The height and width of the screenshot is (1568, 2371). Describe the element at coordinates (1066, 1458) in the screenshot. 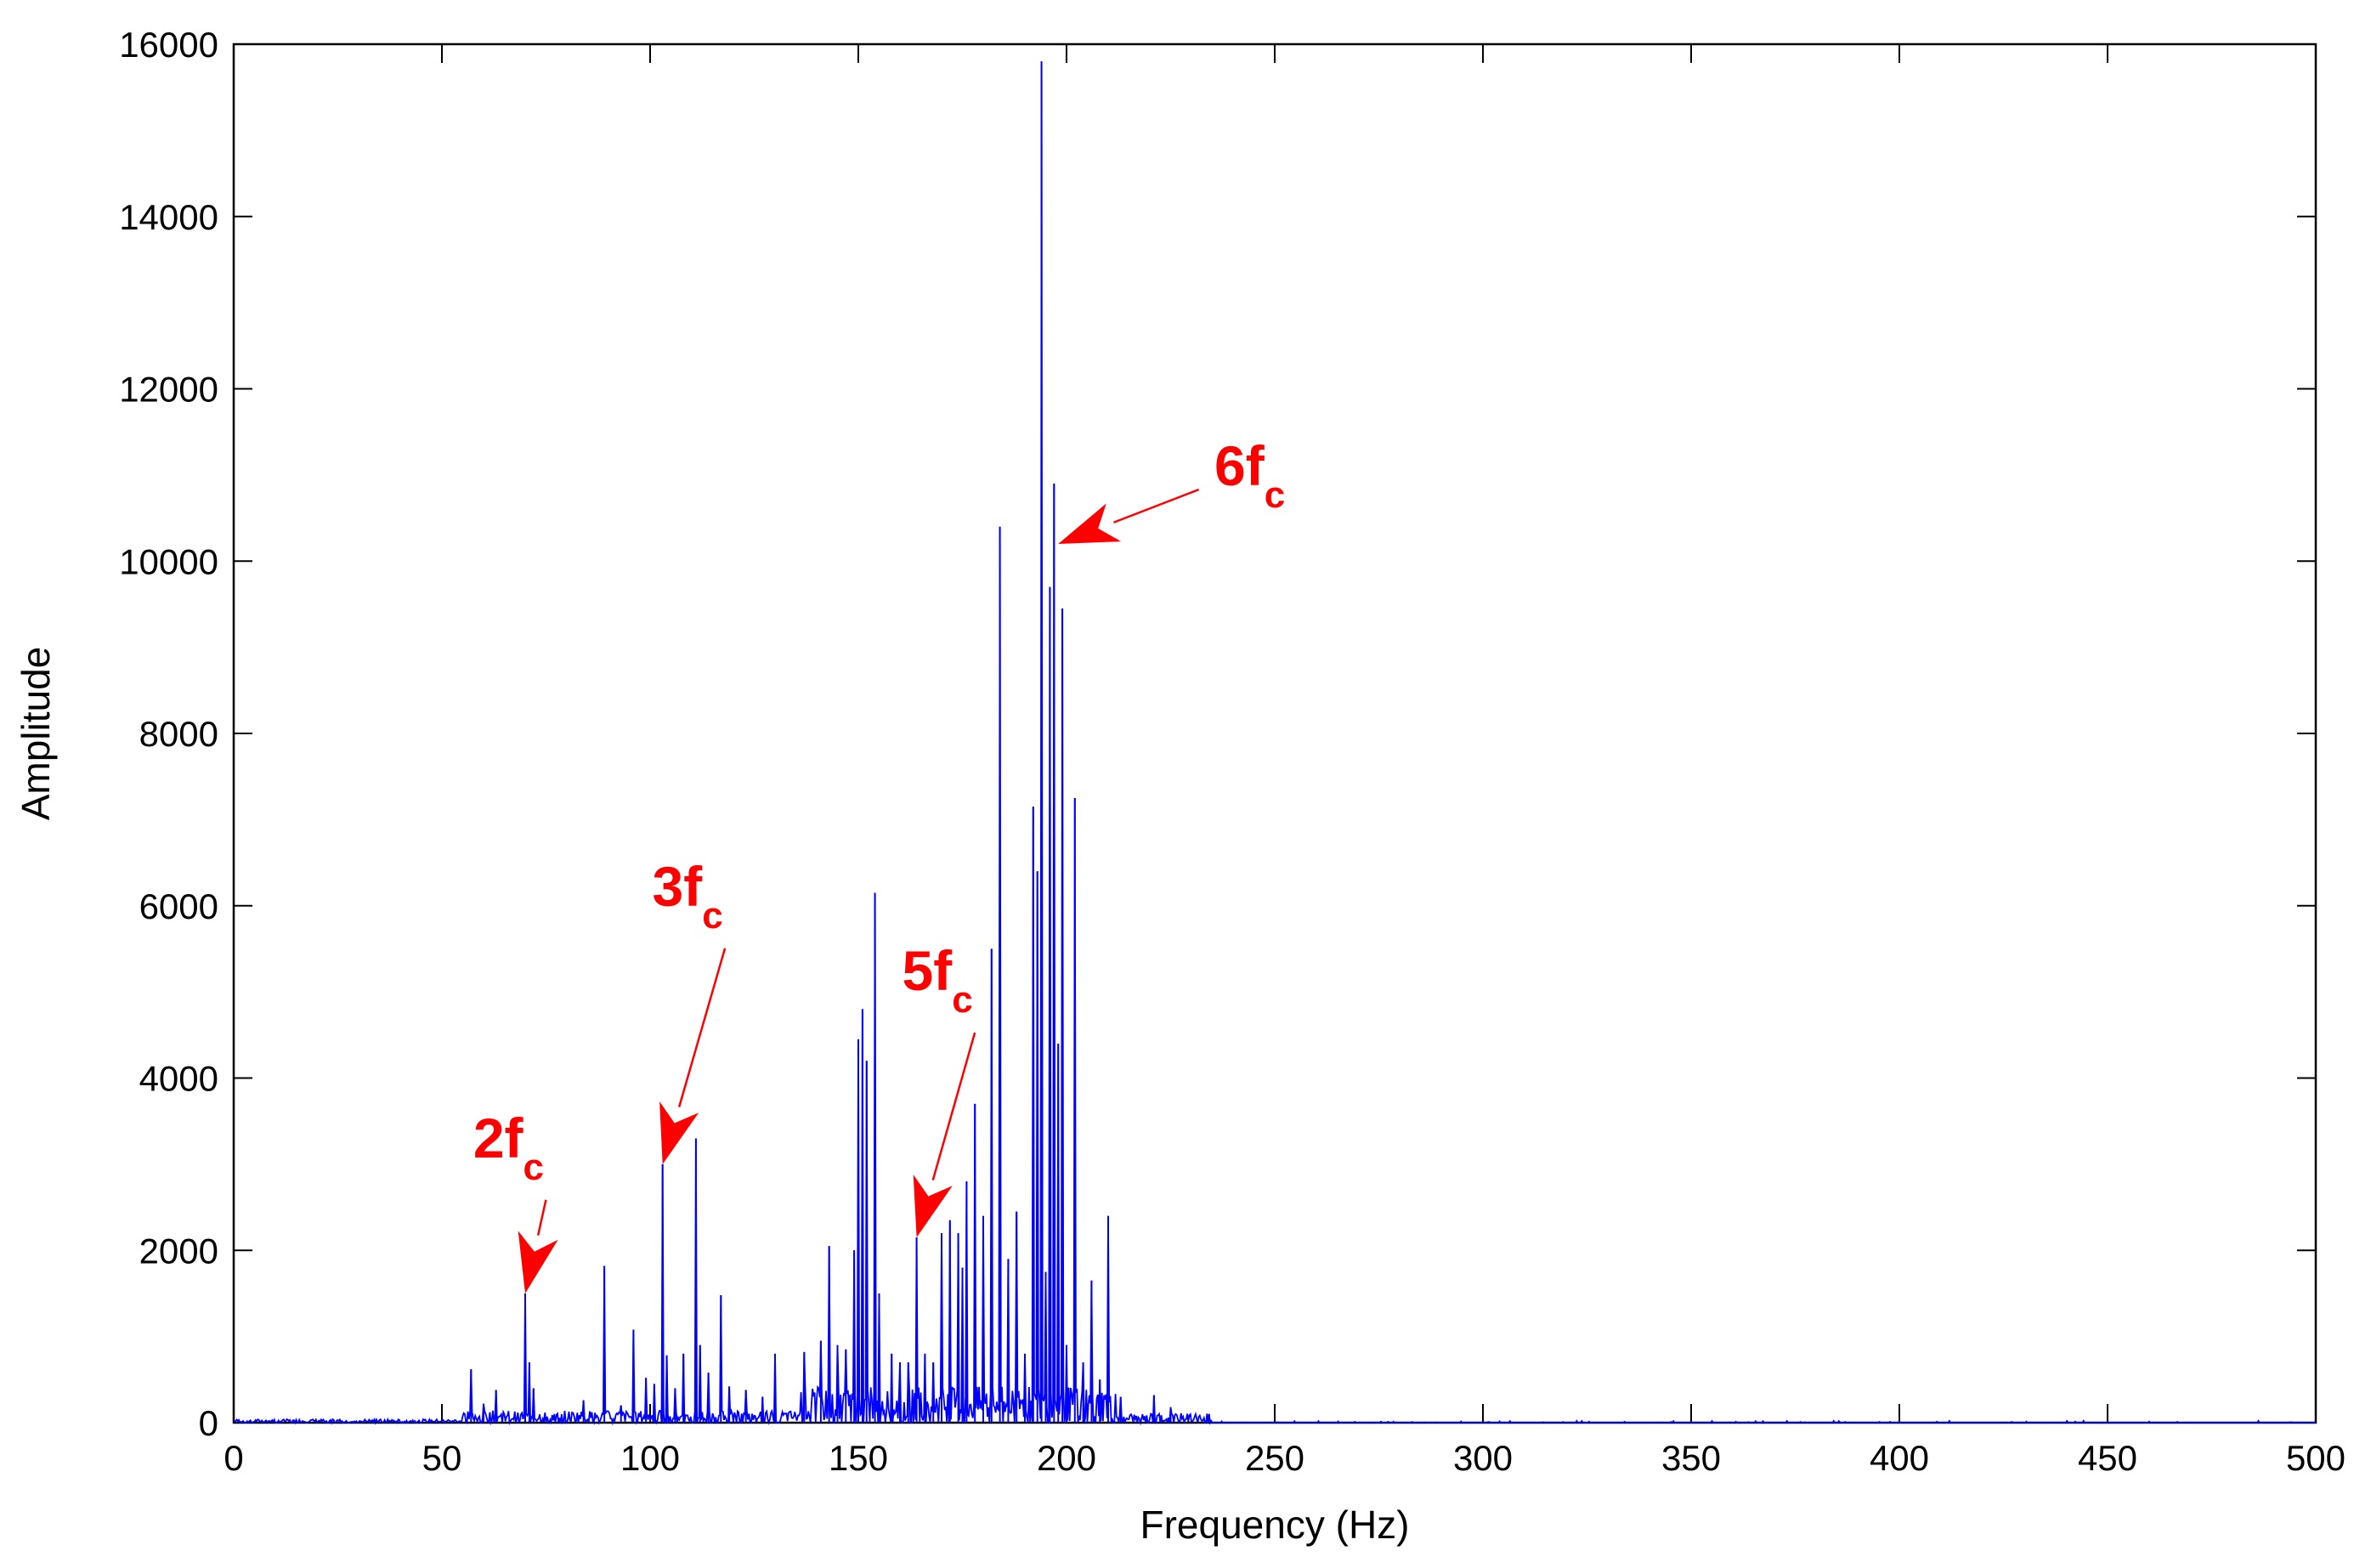

I see `x-tick-label: 200` at that location.